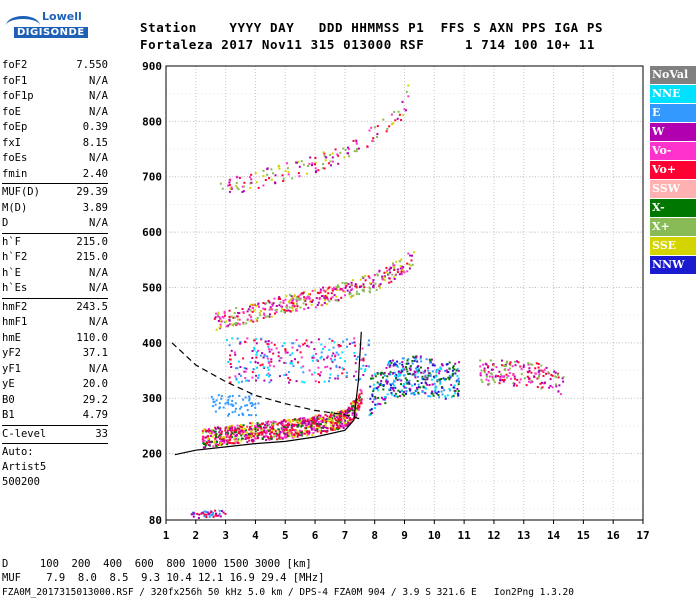 The height and width of the screenshot is (600, 700). Describe the element at coordinates (255, 535) in the screenshot. I see `x-tick-label: 4` at that location.